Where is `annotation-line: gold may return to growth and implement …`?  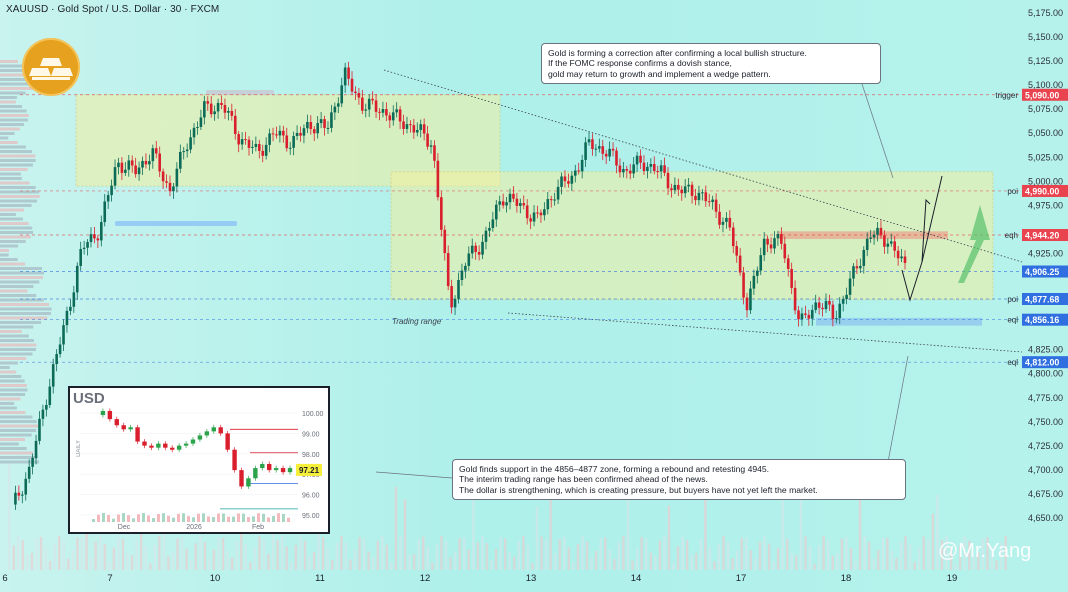
annotation-line: gold may return to growth and implement … is located at coordinates (659, 73).